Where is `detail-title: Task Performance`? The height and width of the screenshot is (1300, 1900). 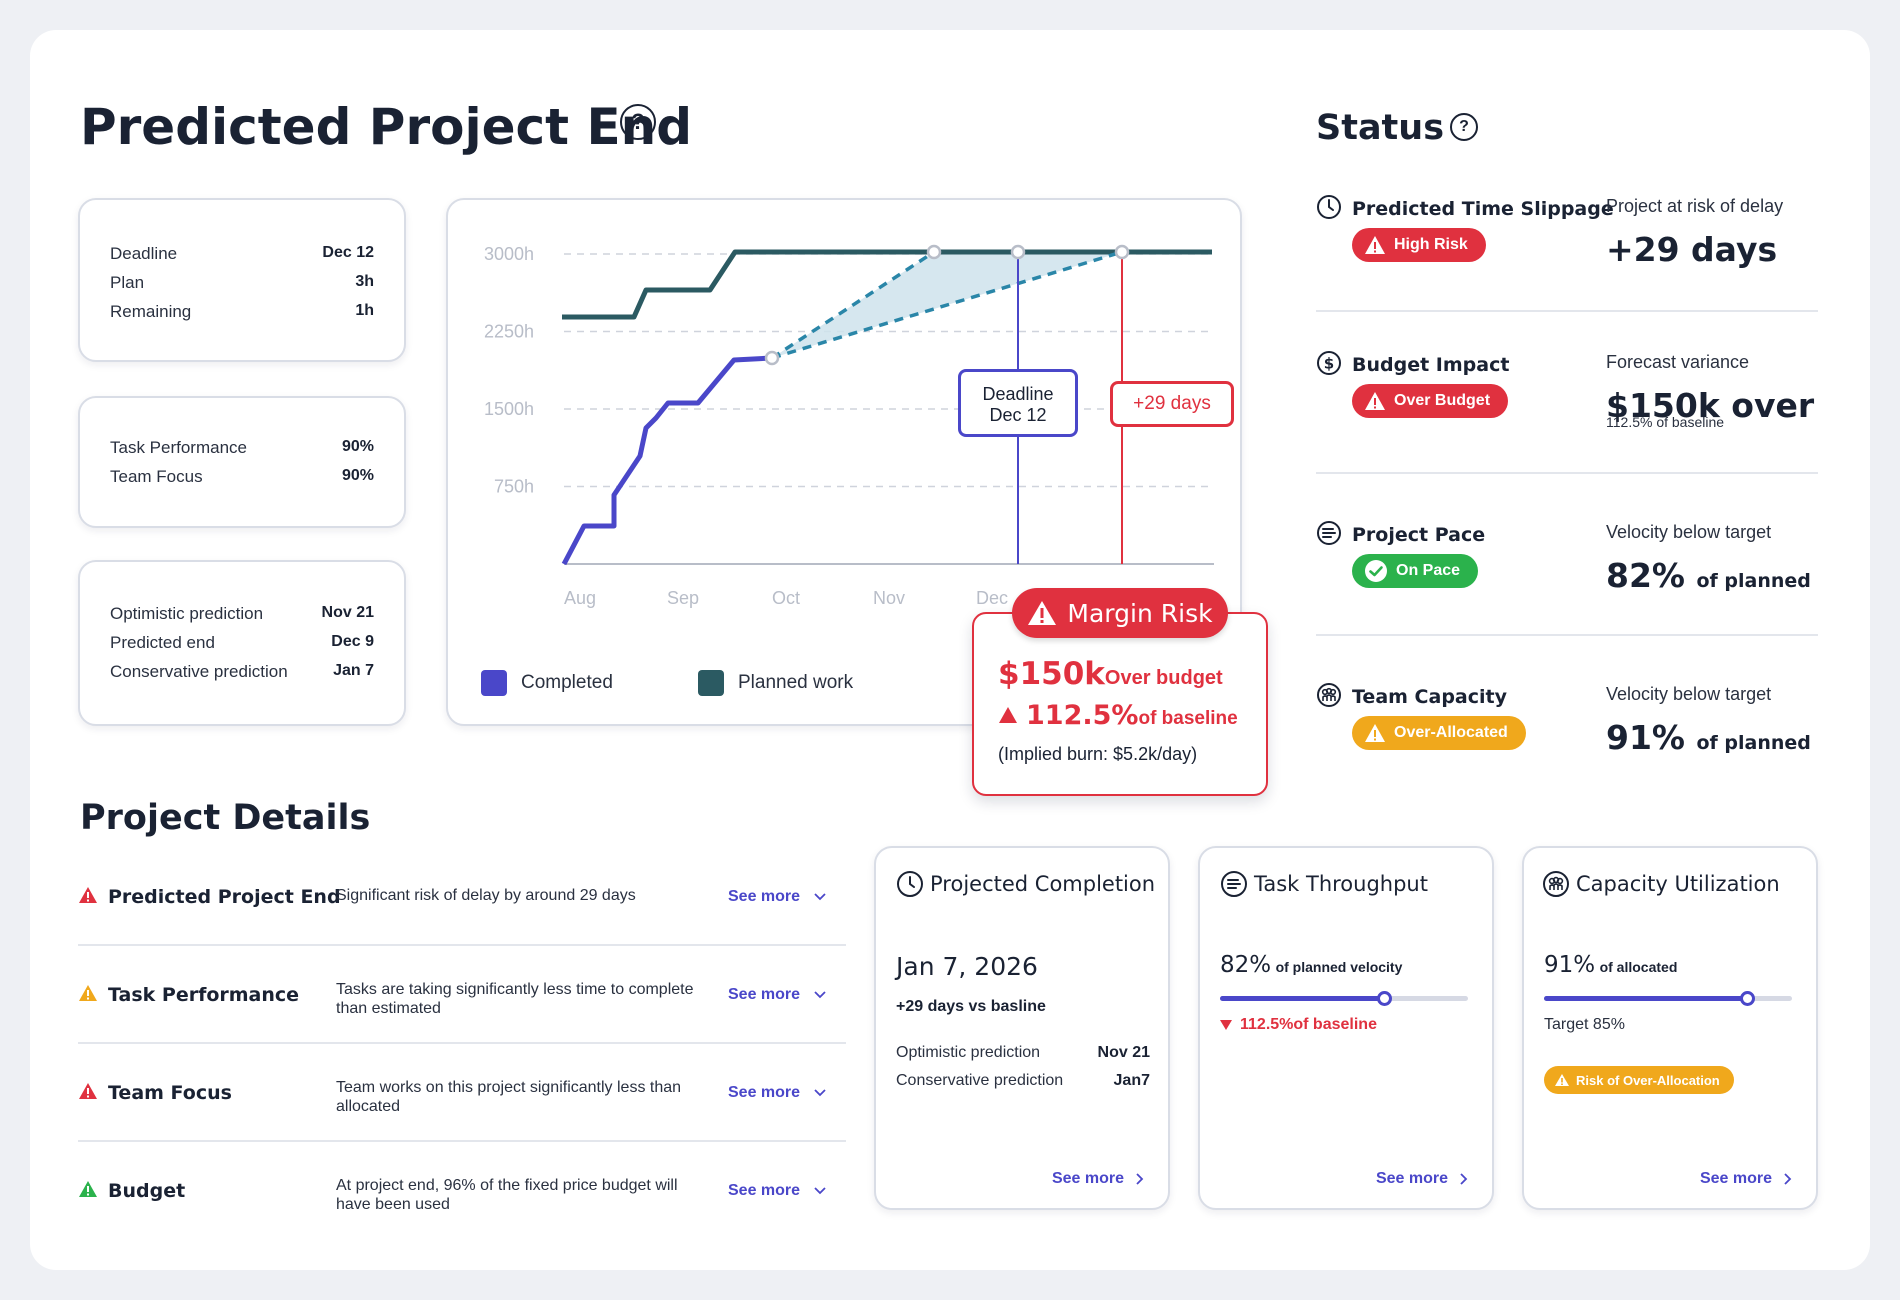 detail-title: Task Performance is located at coordinates (204, 995).